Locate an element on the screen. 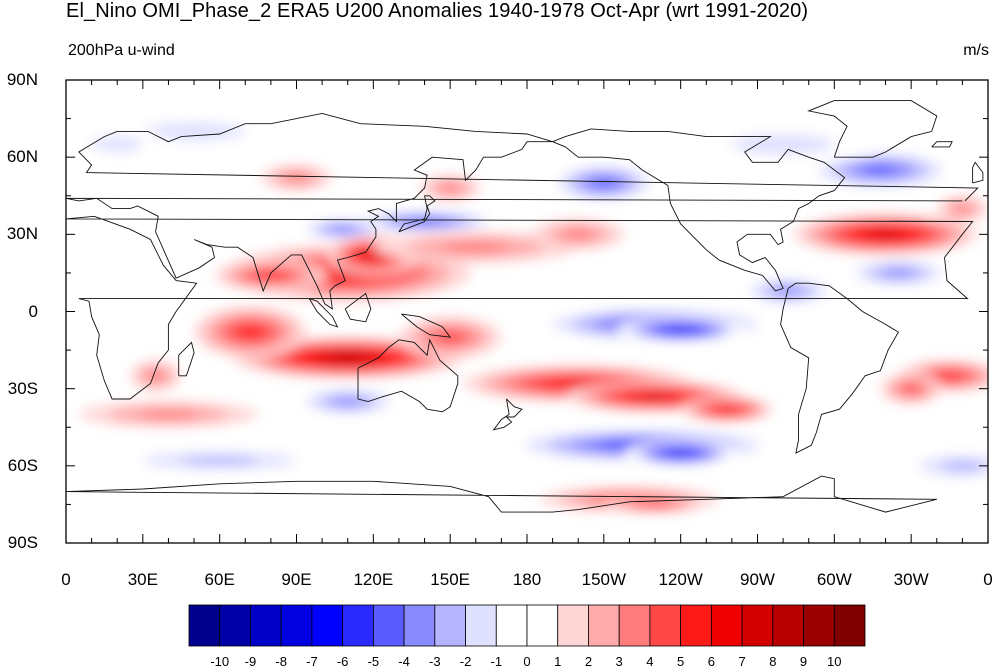 The width and height of the screenshot is (1005, 672). lat-tick-label: 30N is located at coordinates (22, 234).